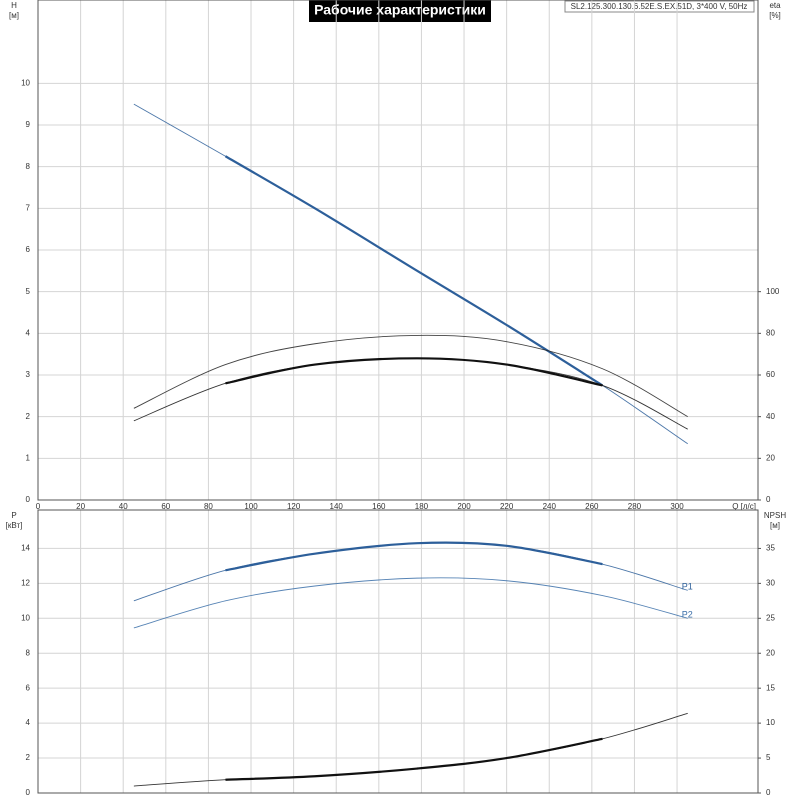  Describe the element at coordinates (337, 506) in the screenshot. I see `x-tick-label: 140` at that location.